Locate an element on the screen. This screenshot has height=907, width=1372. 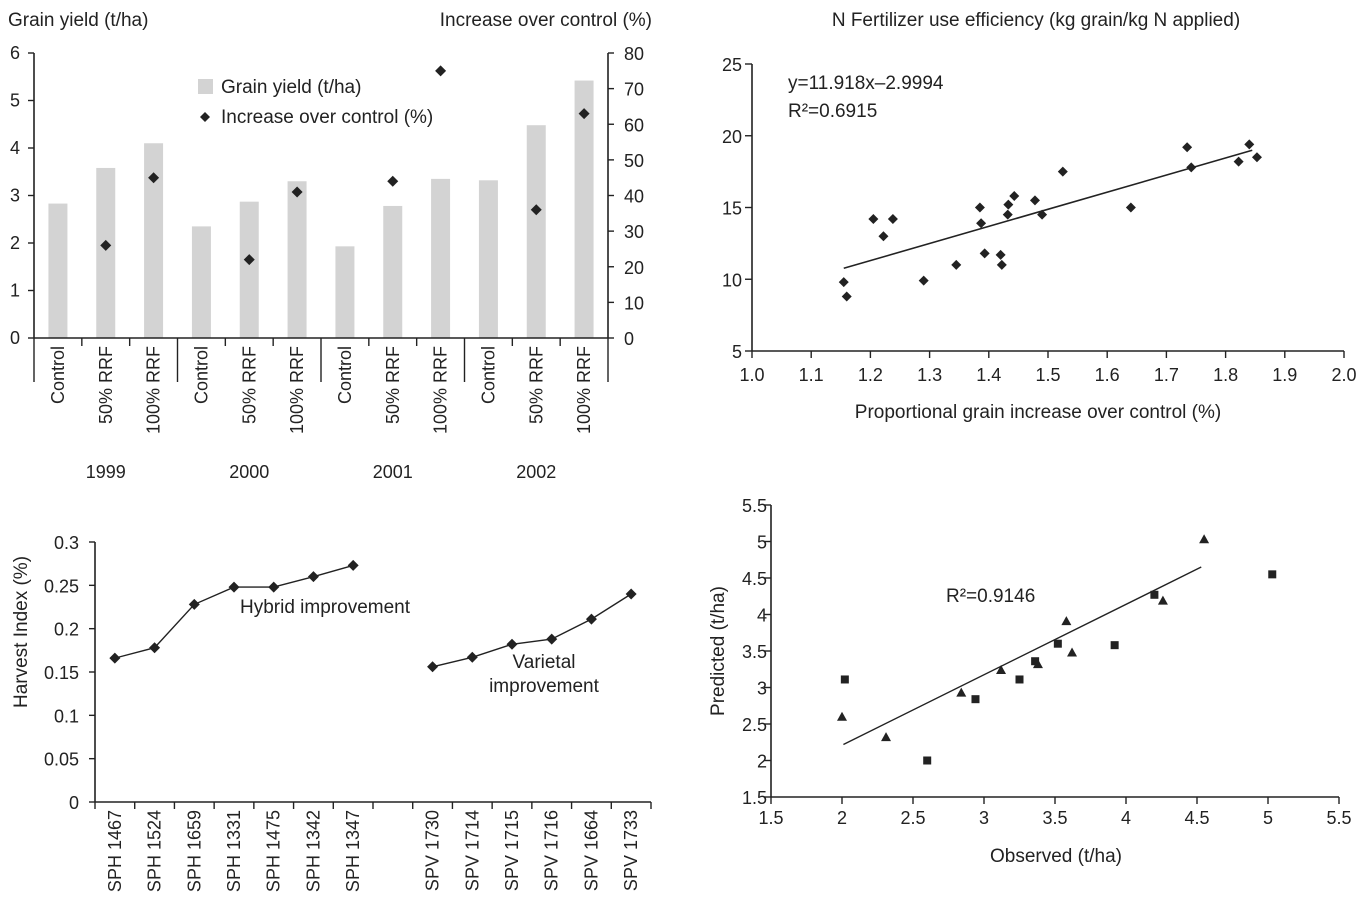
tick-label: 25 is located at coordinates (732, 65).